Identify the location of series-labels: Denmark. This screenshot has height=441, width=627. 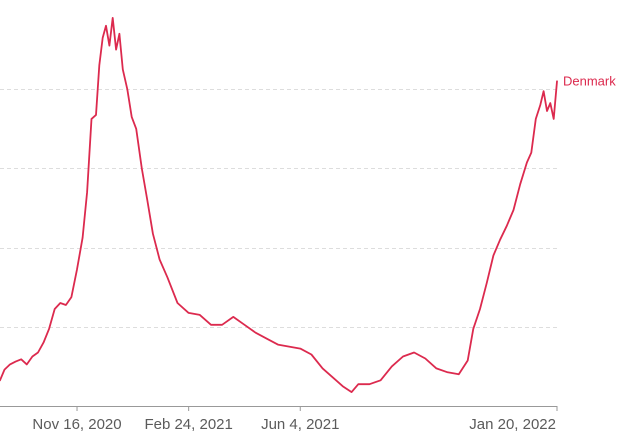
(589, 80).